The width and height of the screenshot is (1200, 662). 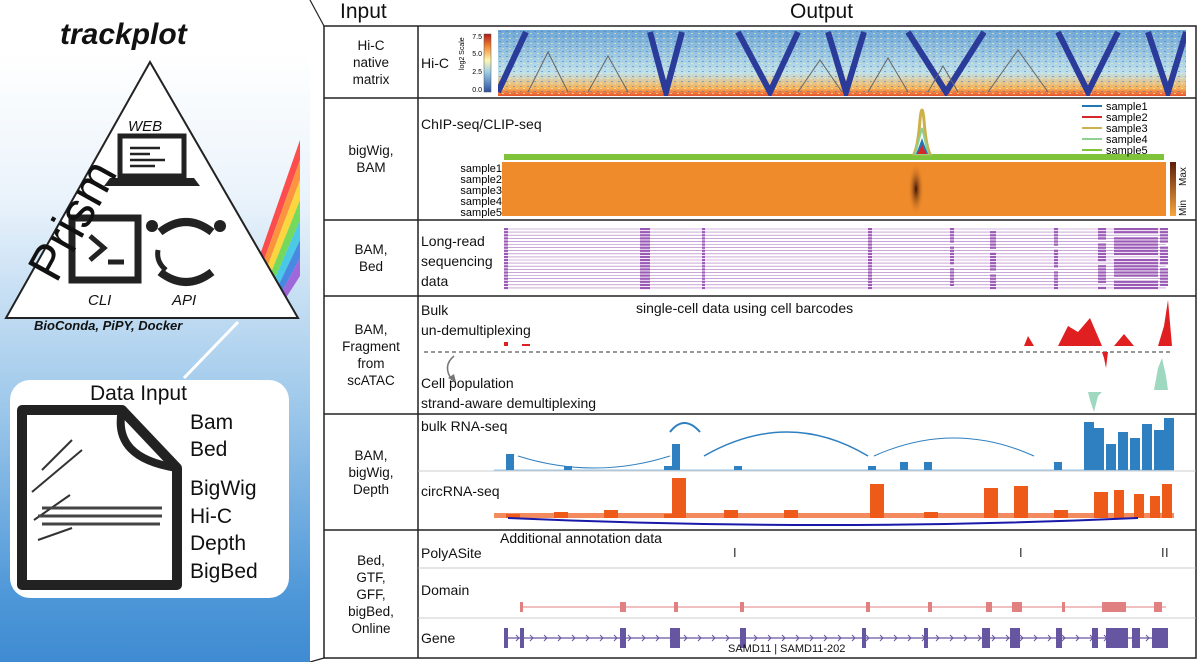 What do you see at coordinates (184, 300) in the screenshot?
I see `api-label: API` at bounding box center [184, 300].